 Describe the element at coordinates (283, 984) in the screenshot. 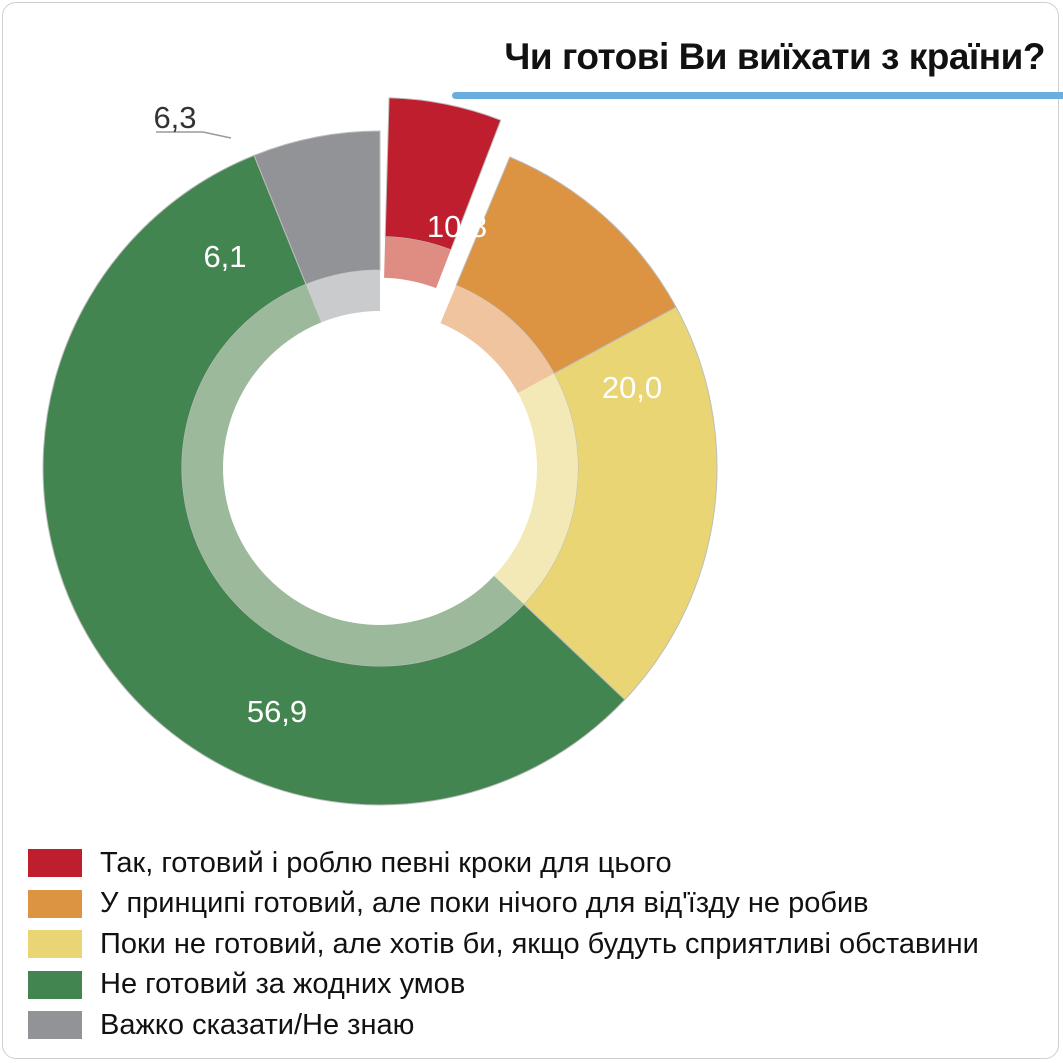

I see `legend-label-never: Не готовий за жодних умов` at that location.